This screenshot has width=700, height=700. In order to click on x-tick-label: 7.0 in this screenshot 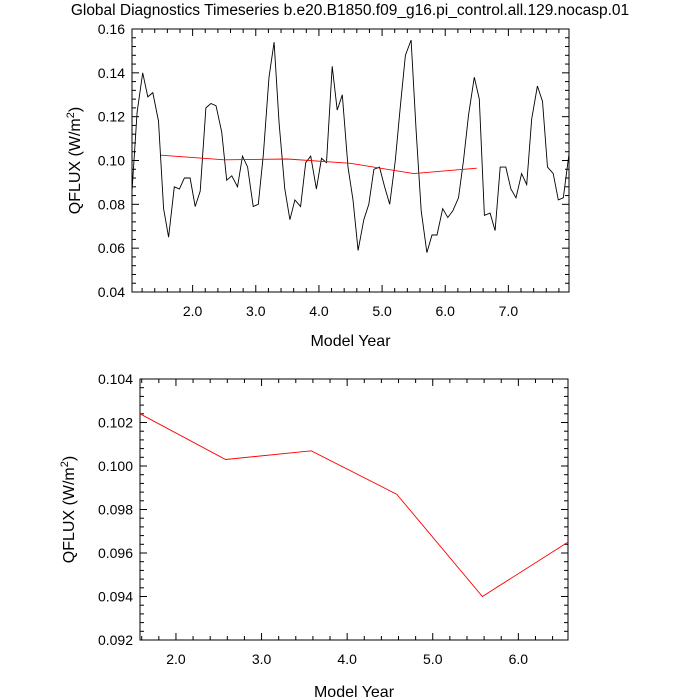, I will do `click(509, 311)`.